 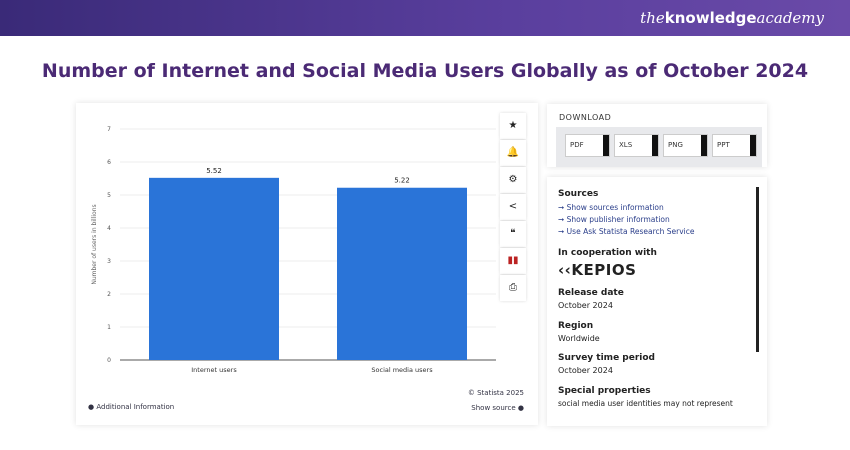 I want to click on additional-information-link: ● Additional Information, so click(x=131, y=407).